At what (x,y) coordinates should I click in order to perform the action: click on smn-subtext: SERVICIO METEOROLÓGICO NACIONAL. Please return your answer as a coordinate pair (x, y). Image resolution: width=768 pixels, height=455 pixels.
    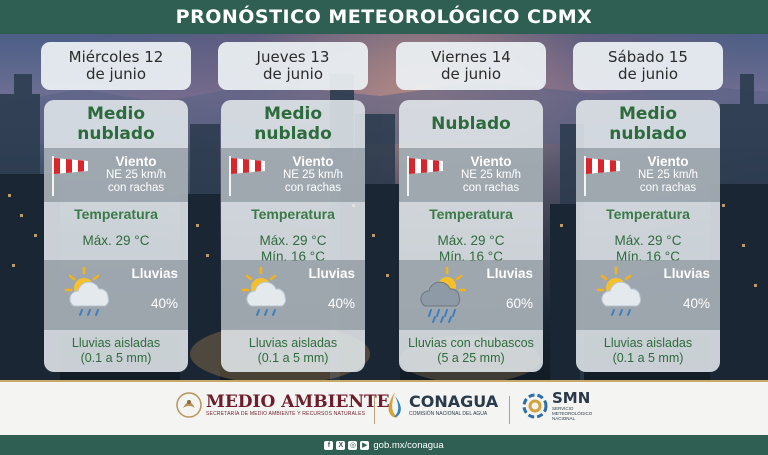
    Looking at the image, I should click on (572, 413).